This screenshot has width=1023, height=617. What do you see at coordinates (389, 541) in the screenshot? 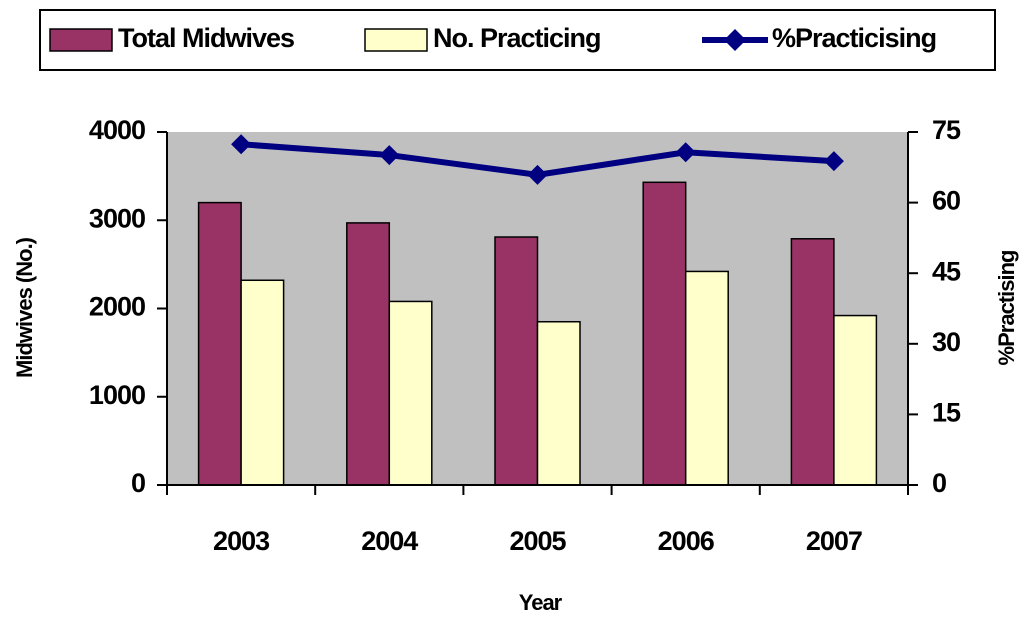
I see `x-tick-label: 2004` at bounding box center [389, 541].